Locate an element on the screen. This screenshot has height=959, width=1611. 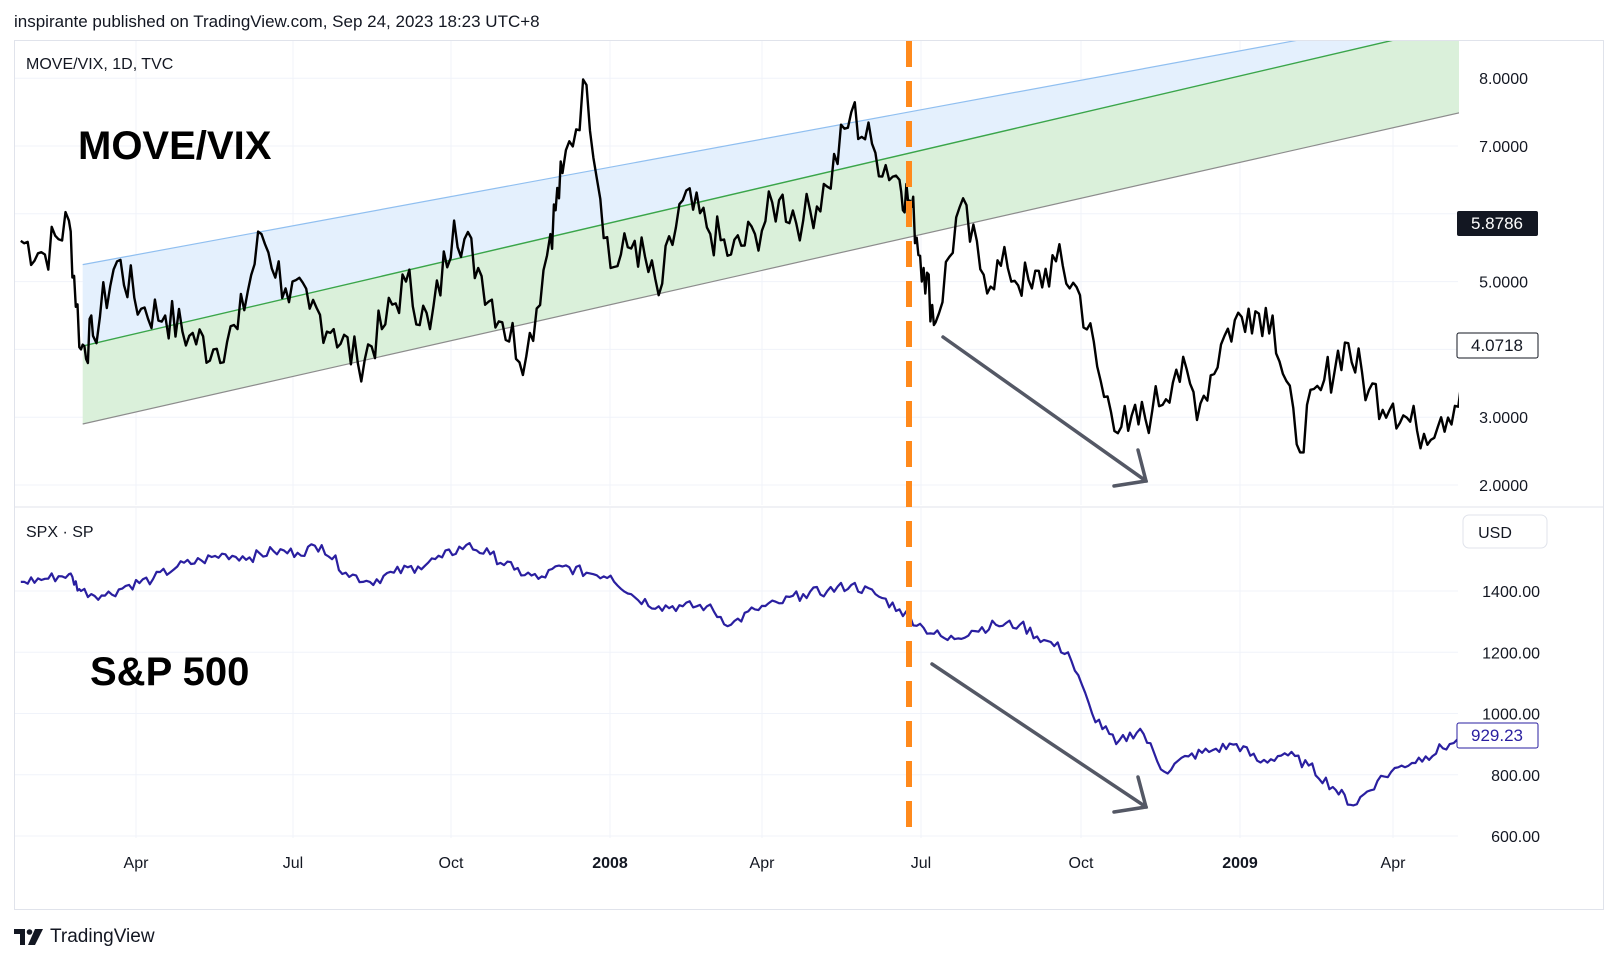
svg-text: USD is located at coordinates (1495, 533).